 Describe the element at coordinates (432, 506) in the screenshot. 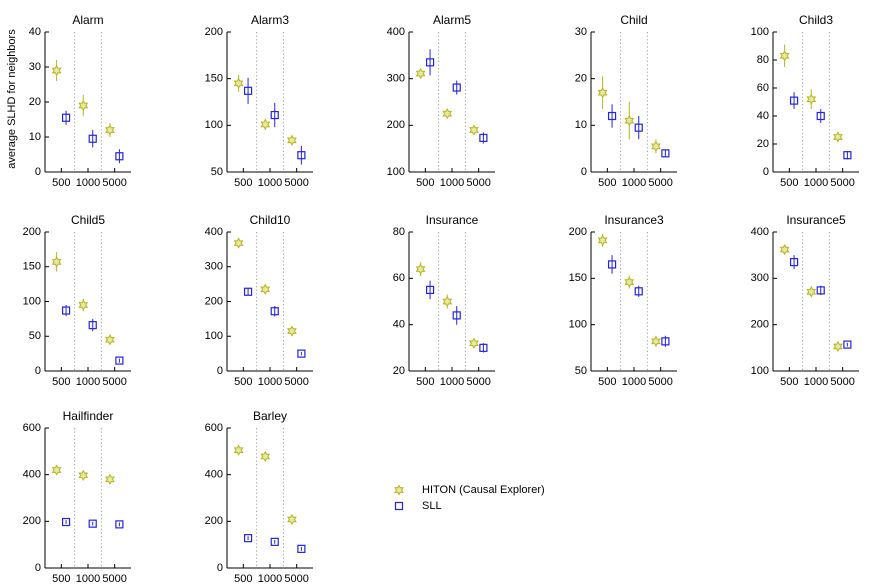

I see `legend-label: SLL` at that location.